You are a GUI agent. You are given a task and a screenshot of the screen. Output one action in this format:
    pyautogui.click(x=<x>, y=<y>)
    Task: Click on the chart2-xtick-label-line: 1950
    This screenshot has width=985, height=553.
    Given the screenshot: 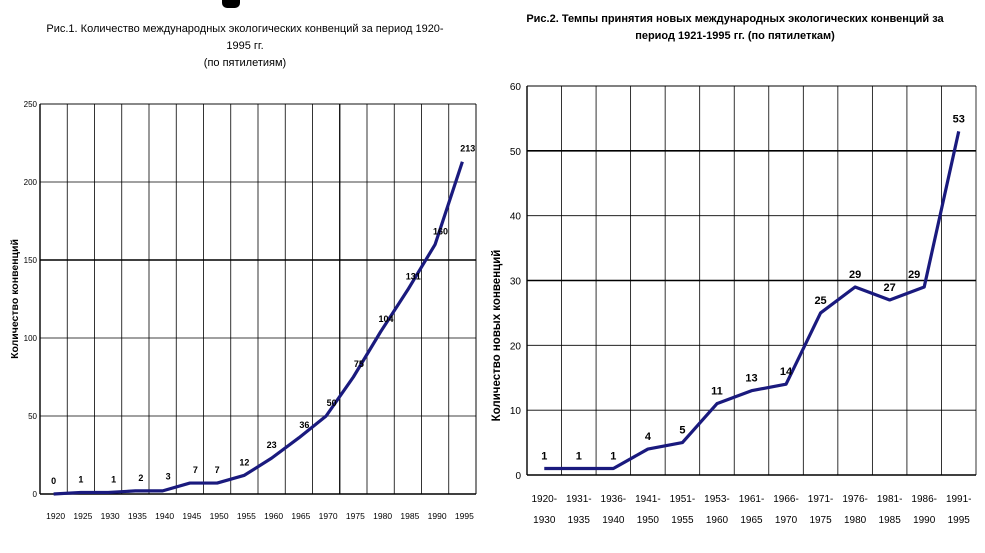 What is the action you would take?
    pyautogui.click(x=648, y=520)
    